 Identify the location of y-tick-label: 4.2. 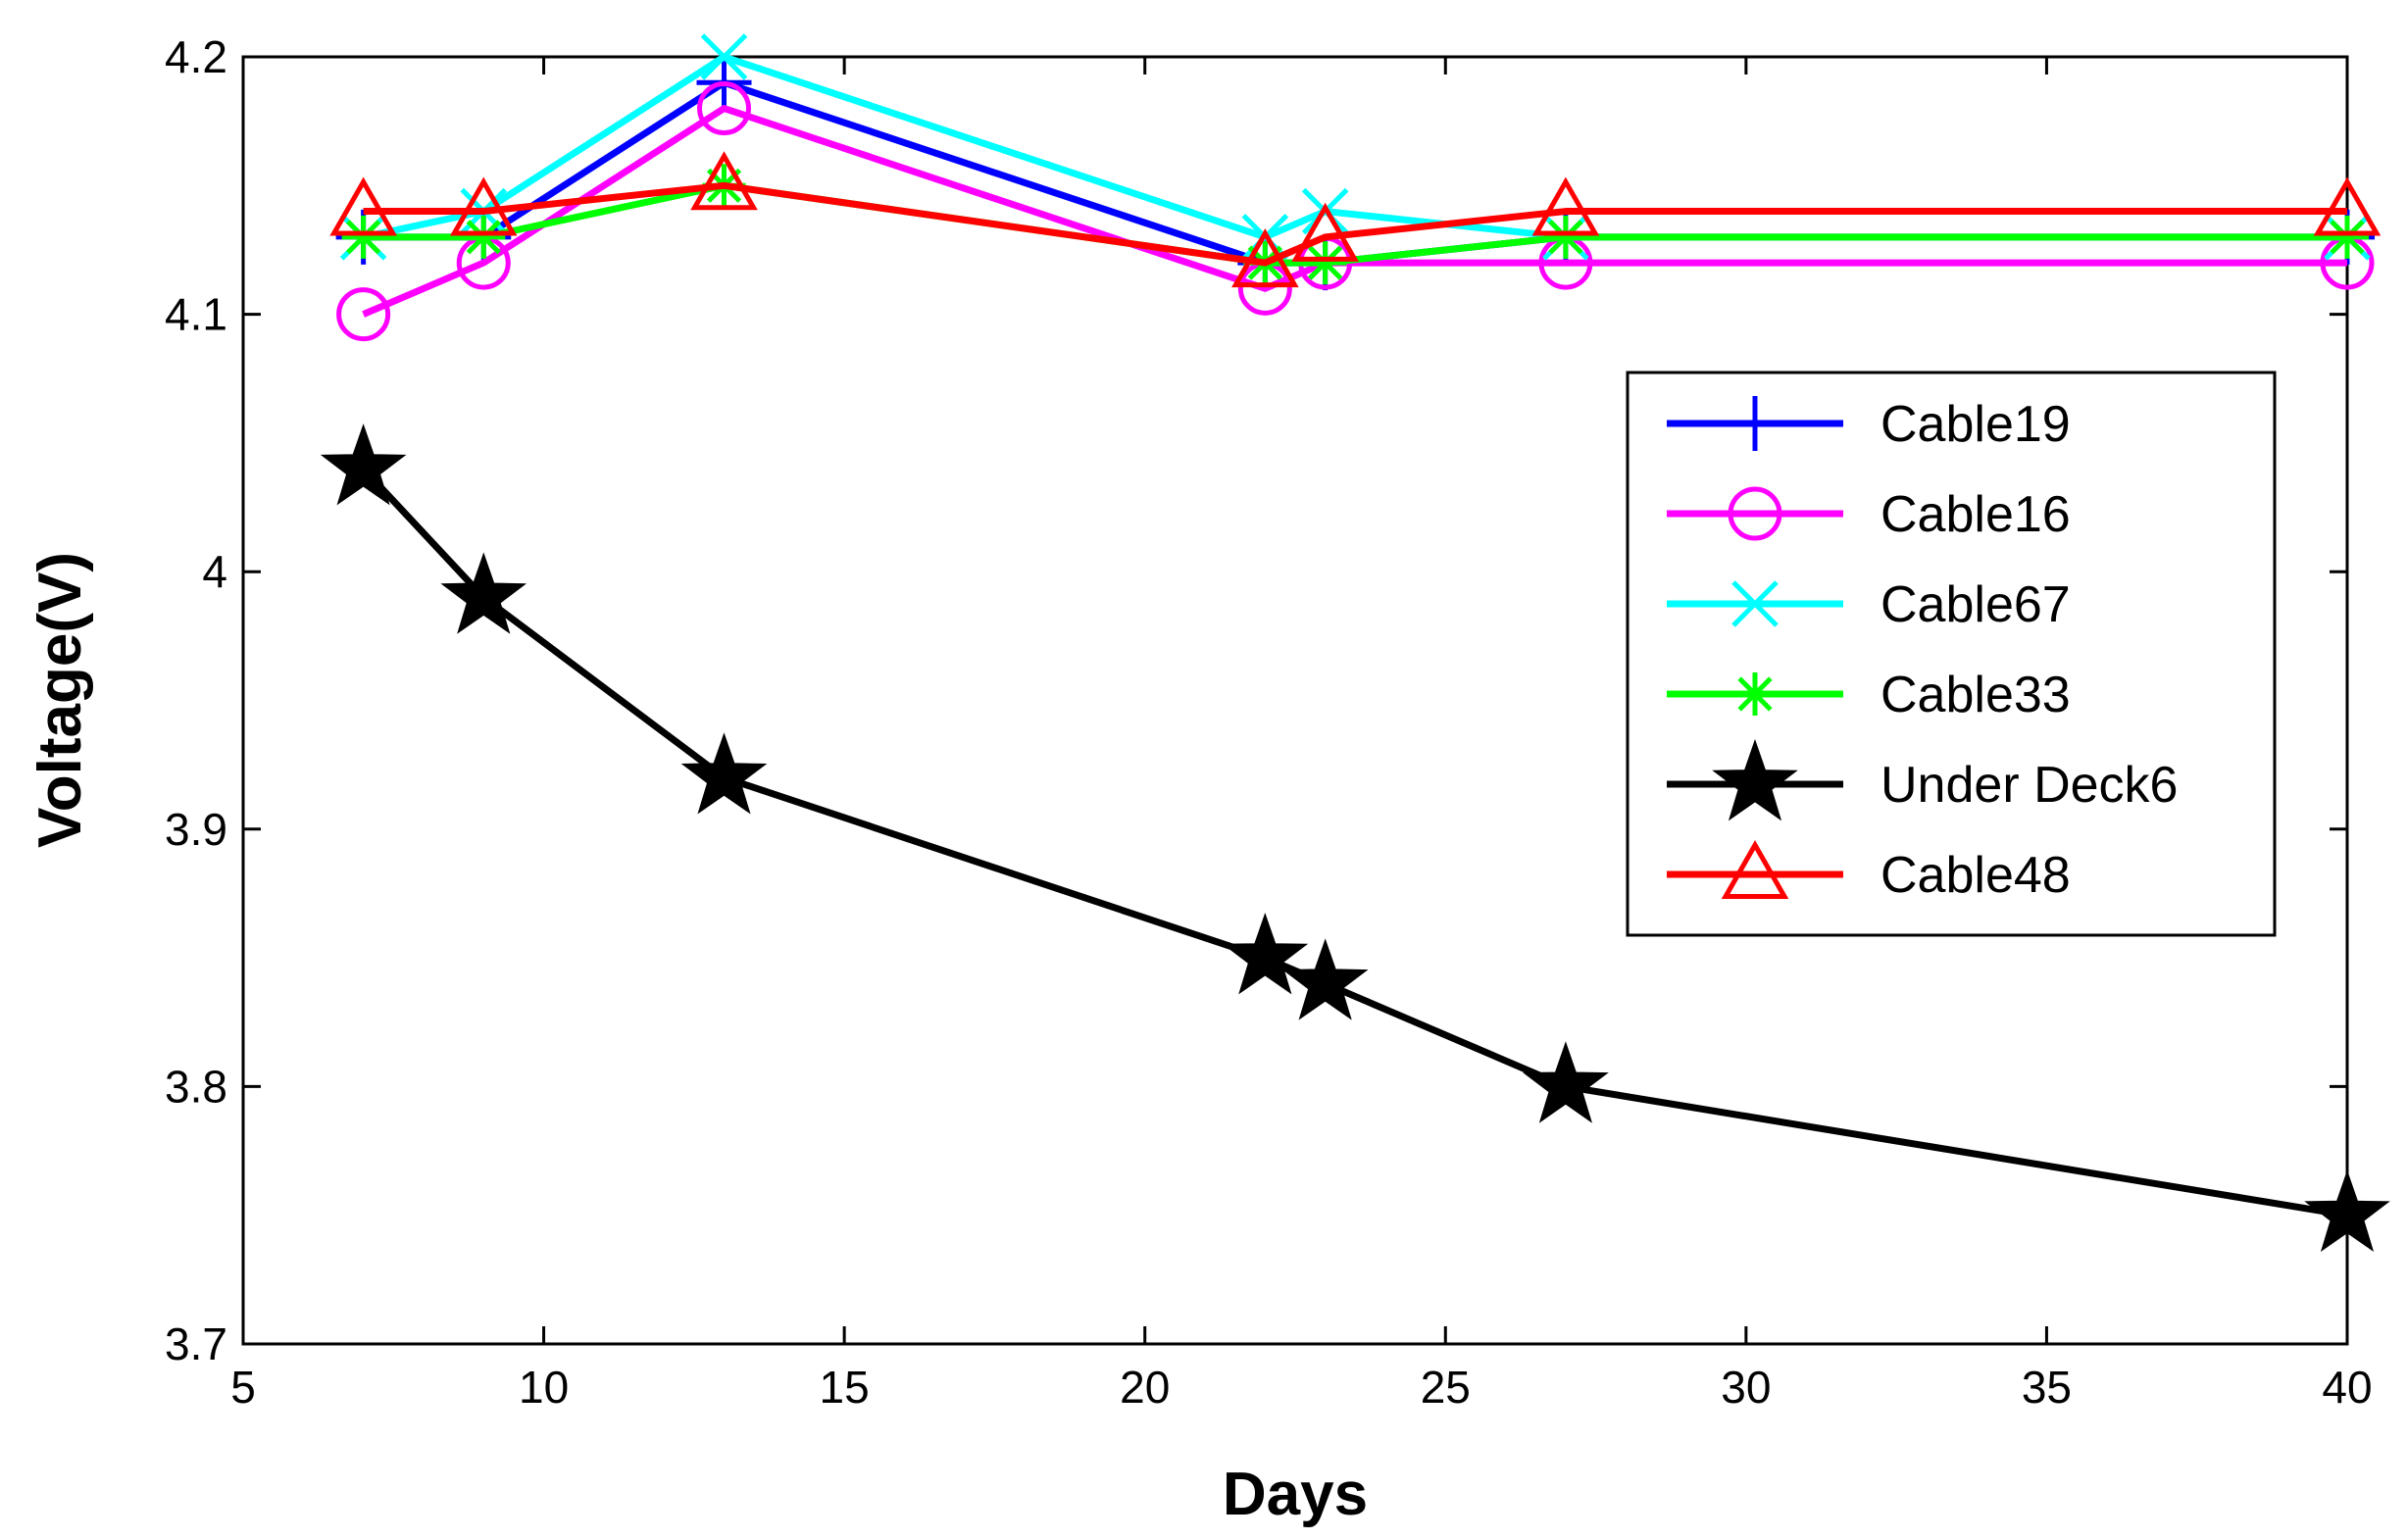
(196, 57).